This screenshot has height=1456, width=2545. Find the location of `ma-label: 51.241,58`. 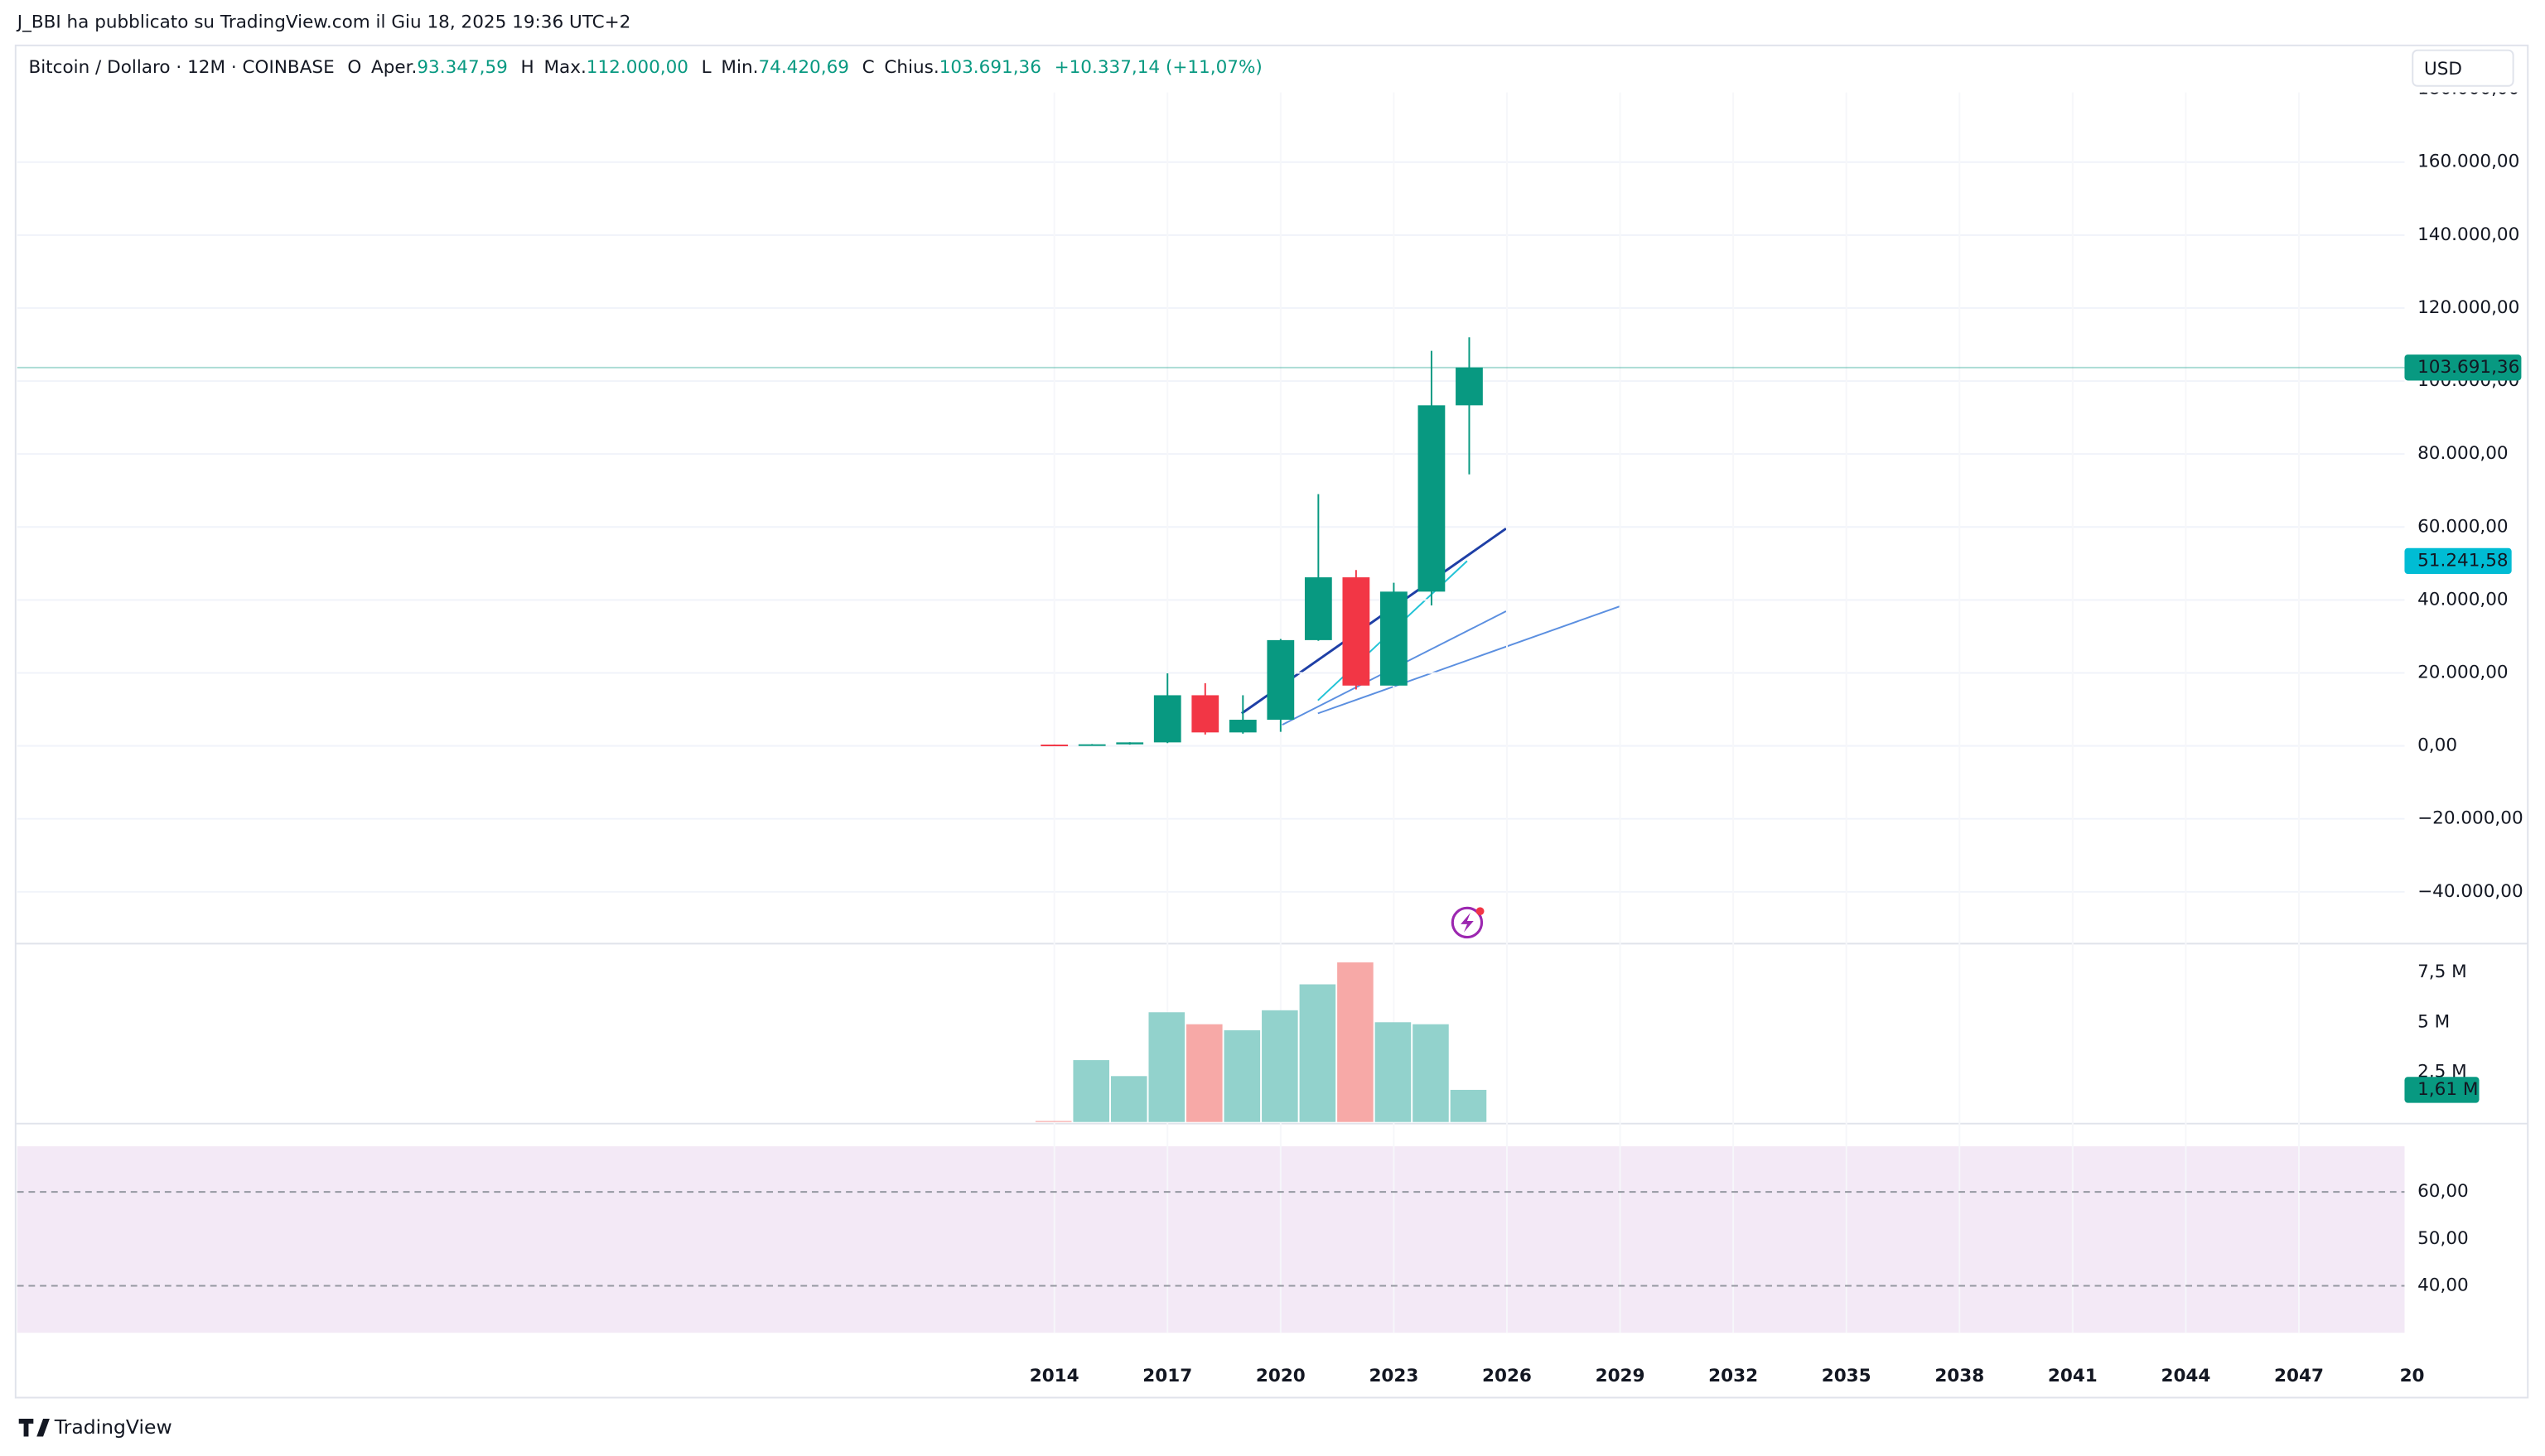

ma-label: 51.241,58 is located at coordinates (2463, 560).